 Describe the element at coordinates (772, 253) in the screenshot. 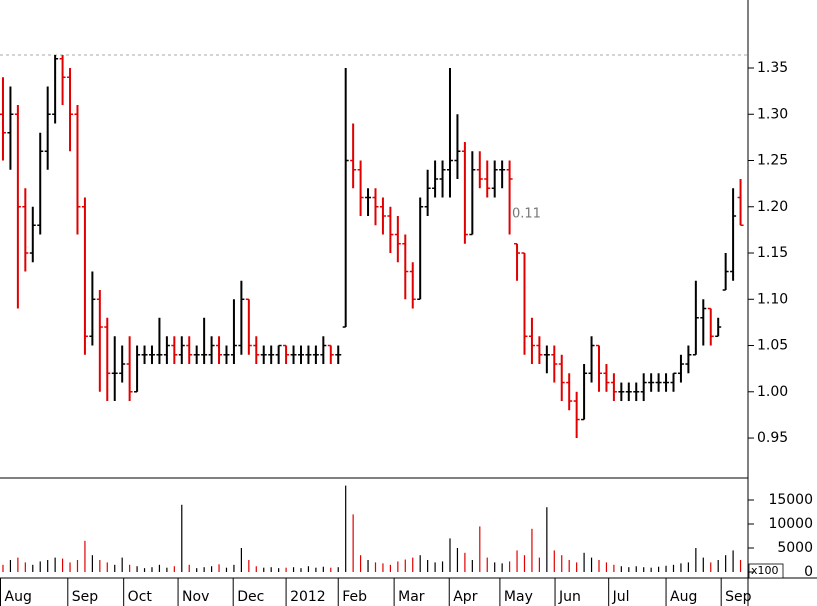

I see `y-tick-label: 1.15` at that location.